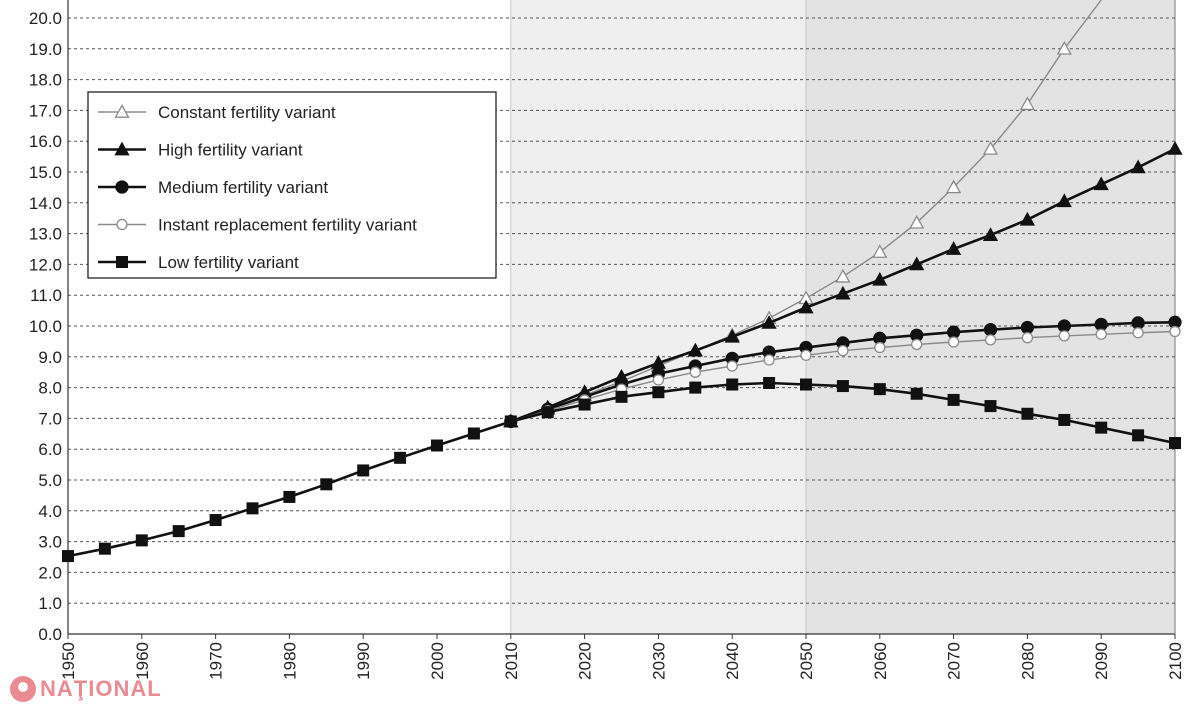 The image size is (1200, 712). What do you see at coordinates (228, 262) in the screenshot?
I see `legend-label: Low fertility variant` at bounding box center [228, 262].